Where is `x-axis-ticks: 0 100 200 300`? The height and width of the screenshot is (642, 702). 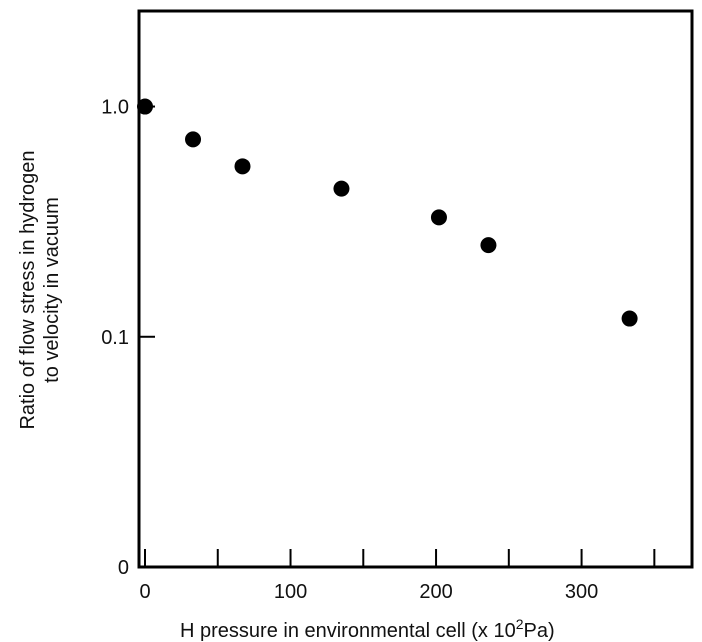
x-axis-ticks: 0 100 200 300 is located at coordinates (397, 576).